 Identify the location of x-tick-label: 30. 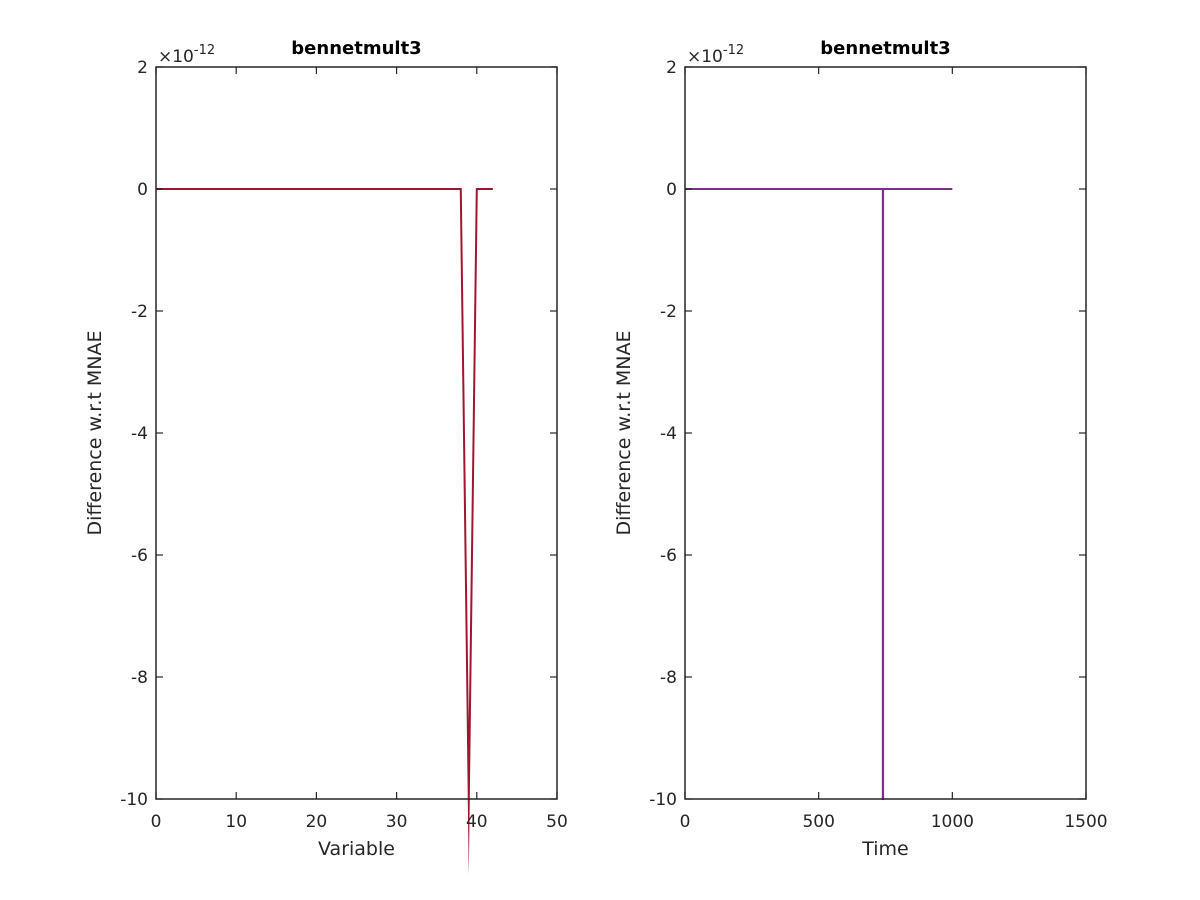
(397, 822).